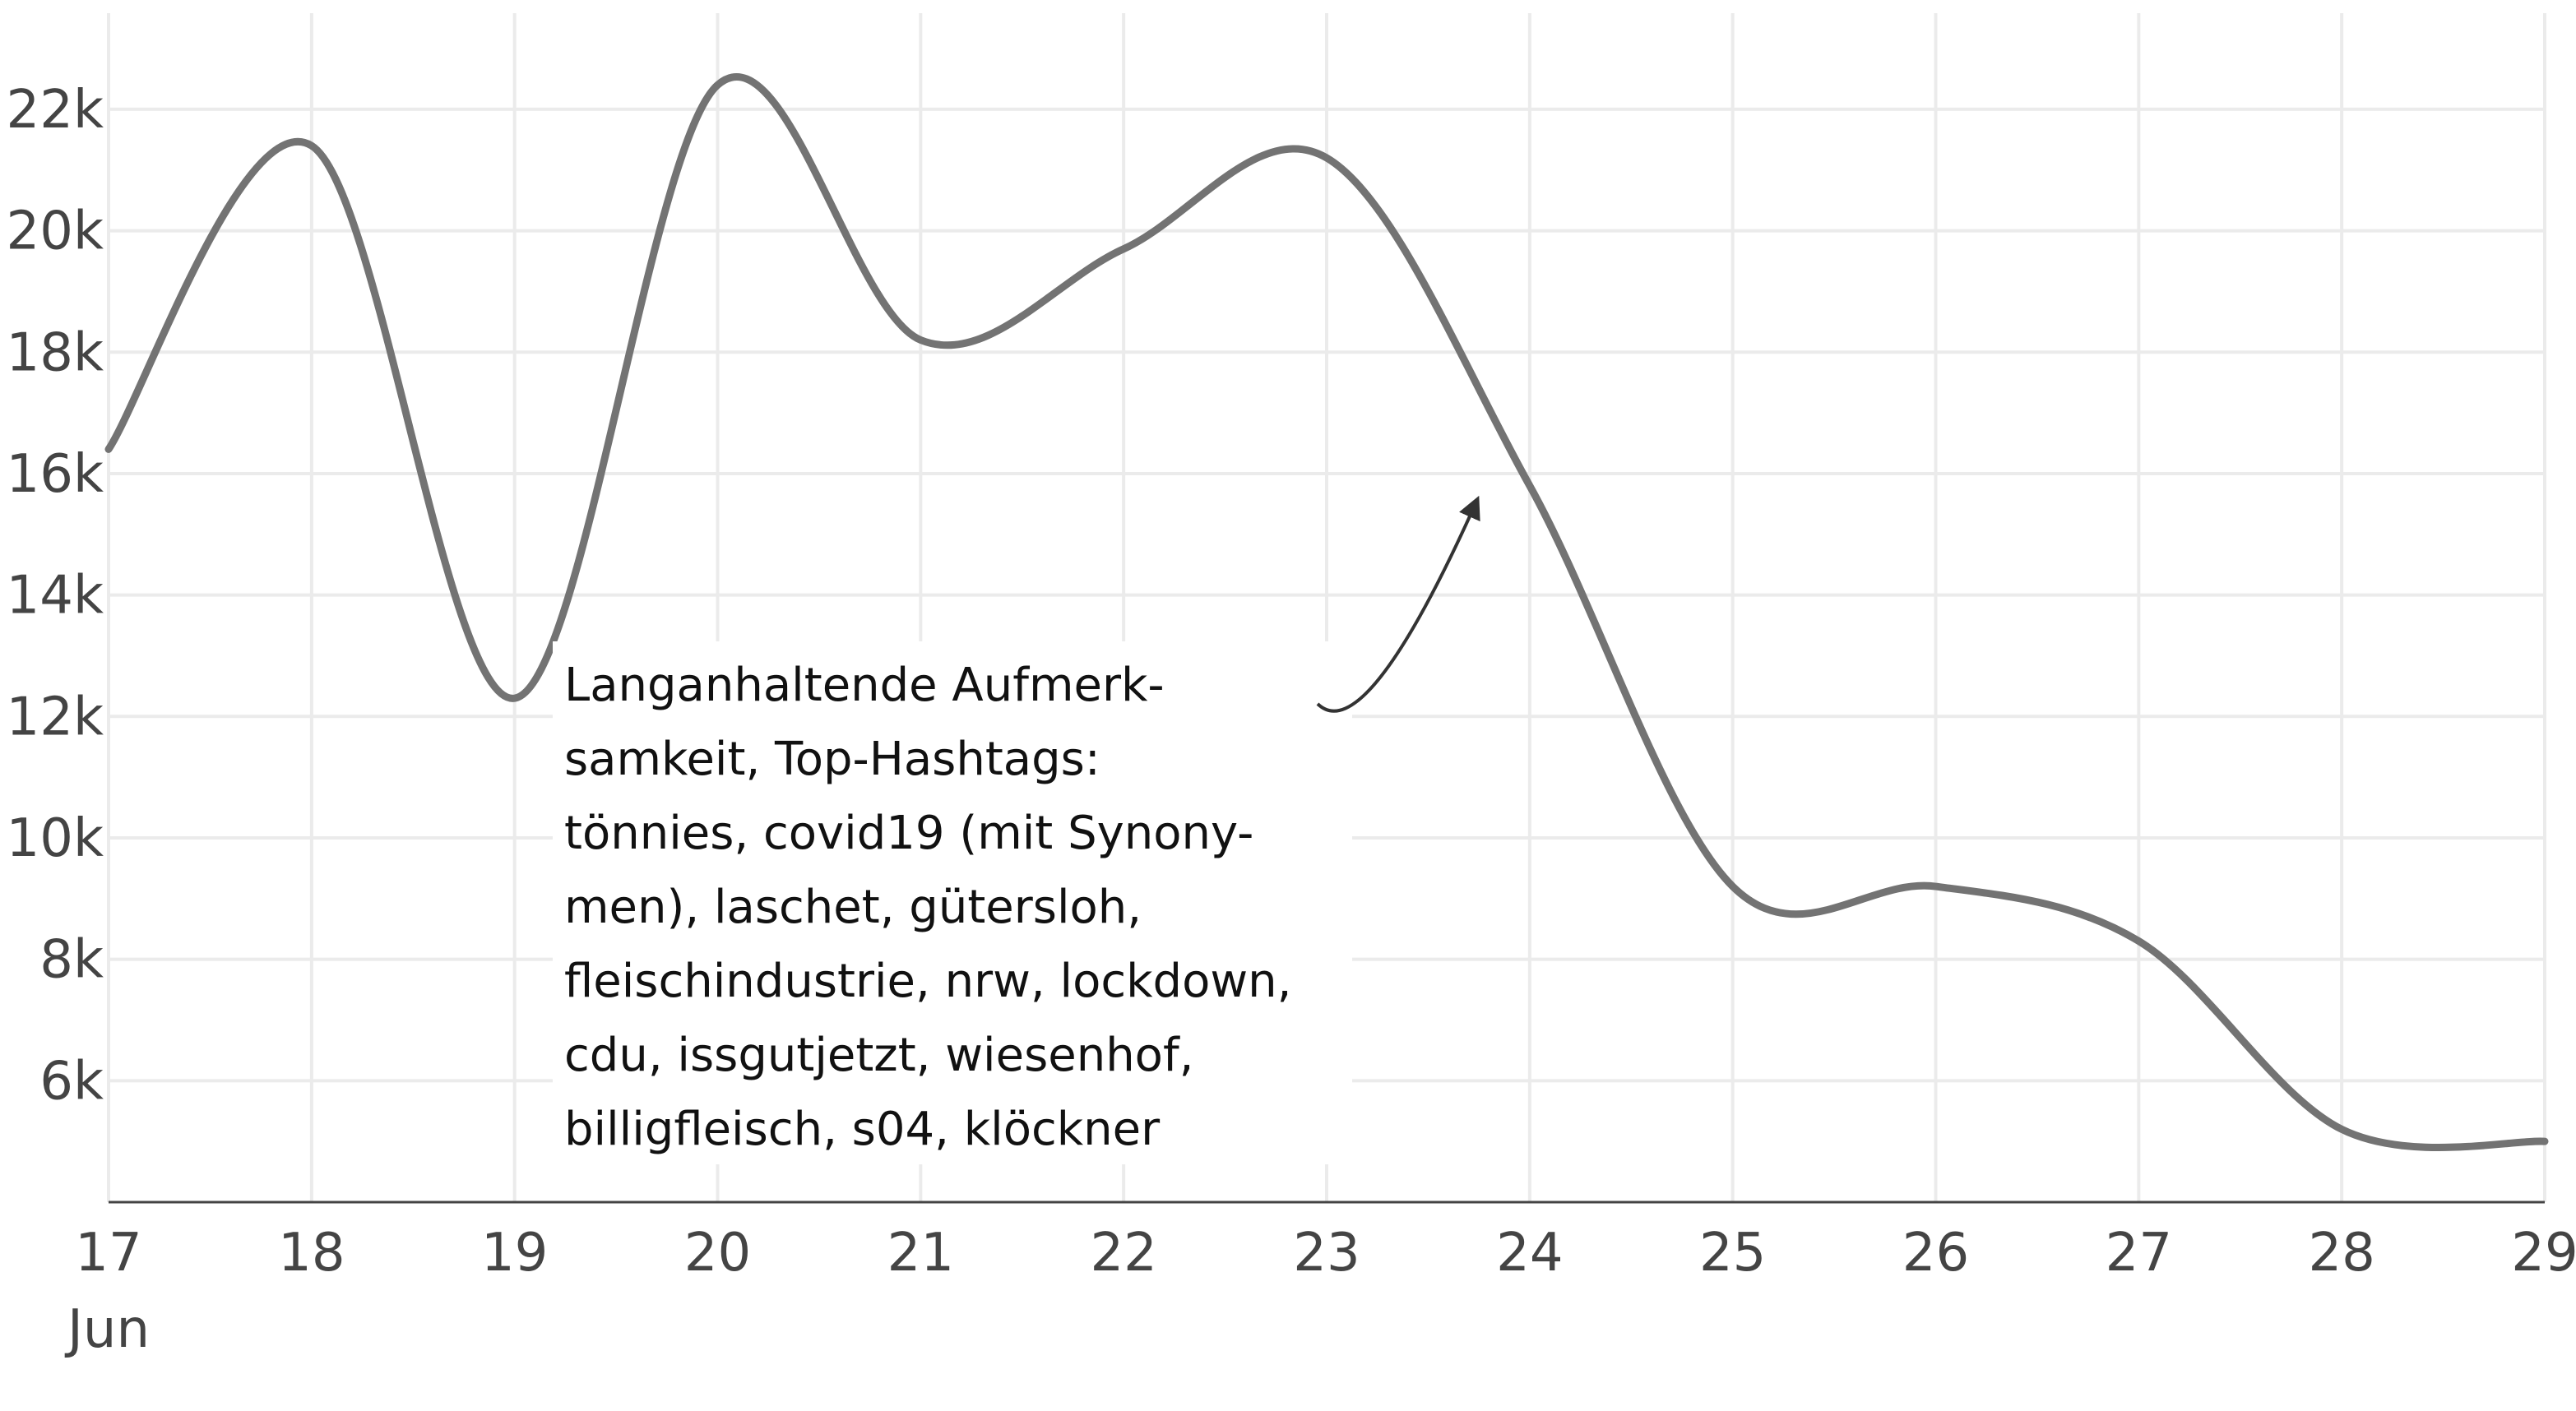  I want to click on x-tick-label: 29, so click(2544, 1253).